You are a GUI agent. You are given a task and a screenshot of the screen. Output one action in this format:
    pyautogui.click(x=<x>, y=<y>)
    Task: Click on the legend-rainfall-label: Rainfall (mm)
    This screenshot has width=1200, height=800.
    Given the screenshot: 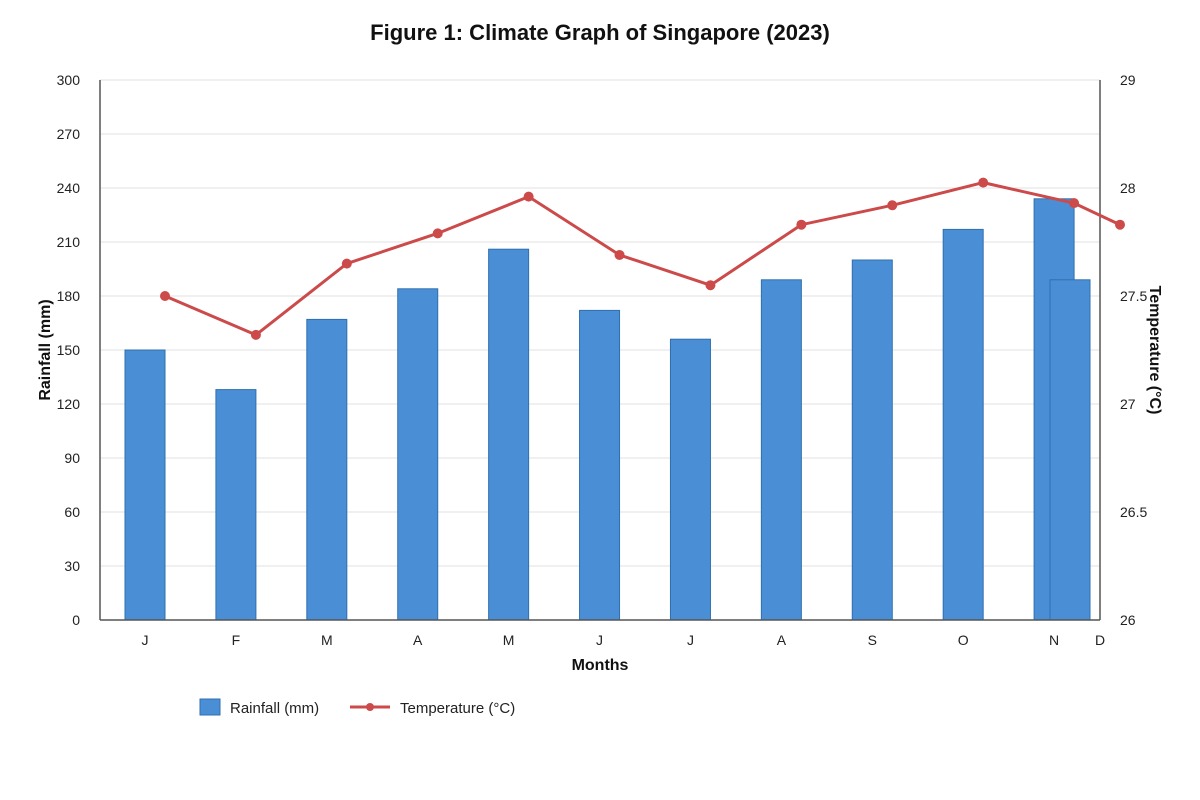 What is the action you would take?
    pyautogui.click(x=274, y=708)
    